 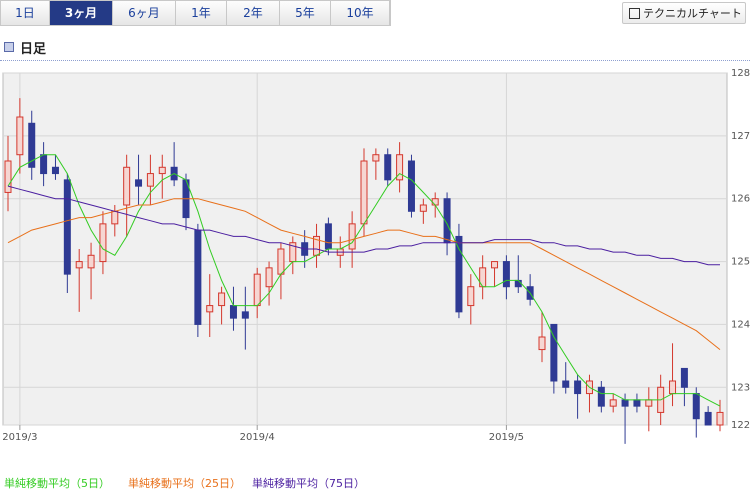 What do you see at coordinates (253, 13) in the screenshot?
I see `range-tab: 2年` at bounding box center [253, 13].